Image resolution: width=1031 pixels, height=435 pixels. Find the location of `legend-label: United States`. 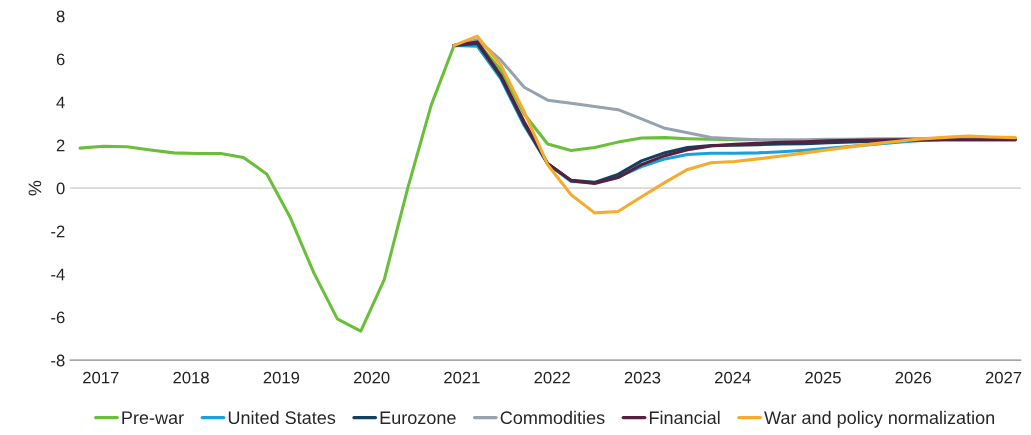

legend-label: United States is located at coordinates (282, 417).